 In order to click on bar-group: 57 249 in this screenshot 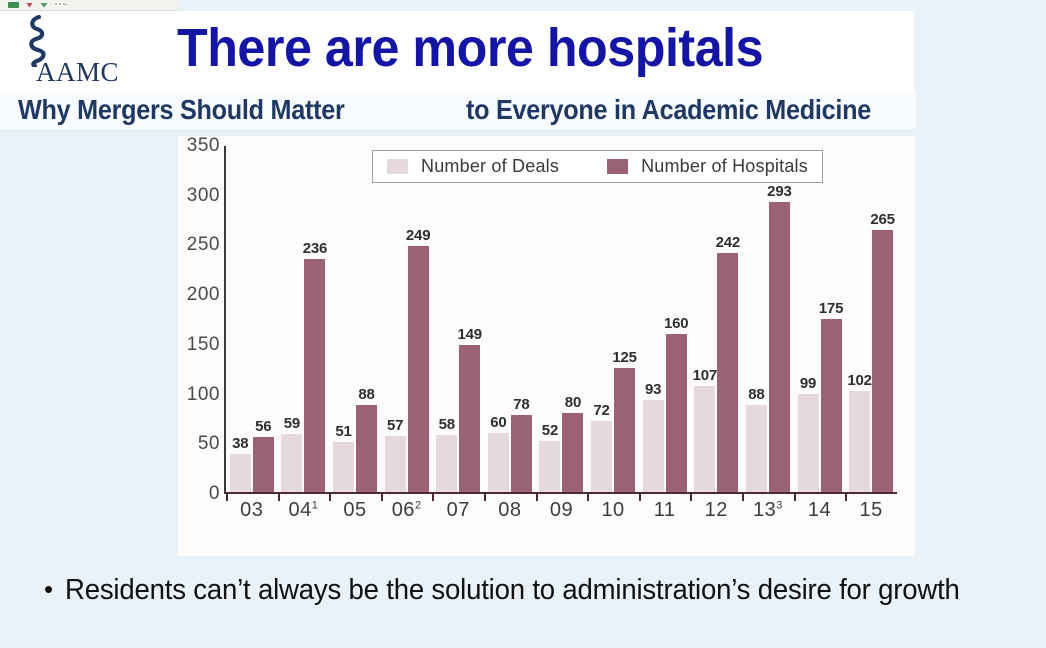, I will do `click(406, 323)`.